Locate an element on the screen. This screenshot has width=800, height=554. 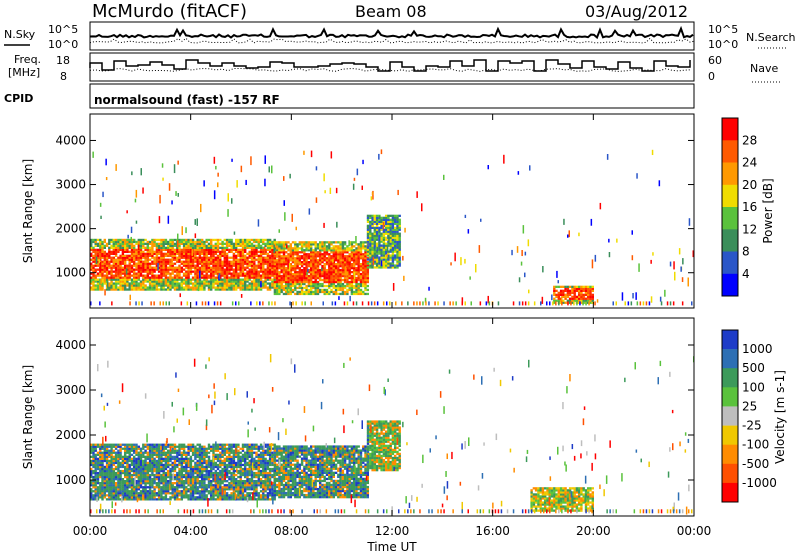
power-ylabel: Slant Range [km] is located at coordinates (28, 211).